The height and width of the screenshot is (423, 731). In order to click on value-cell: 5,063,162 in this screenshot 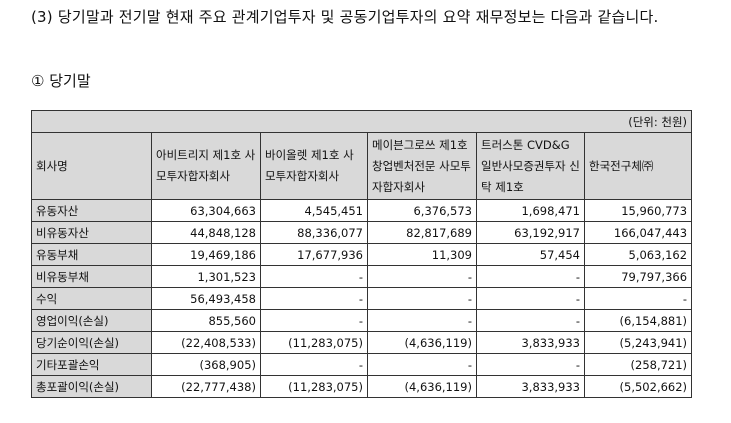, I will do `click(638, 254)`.